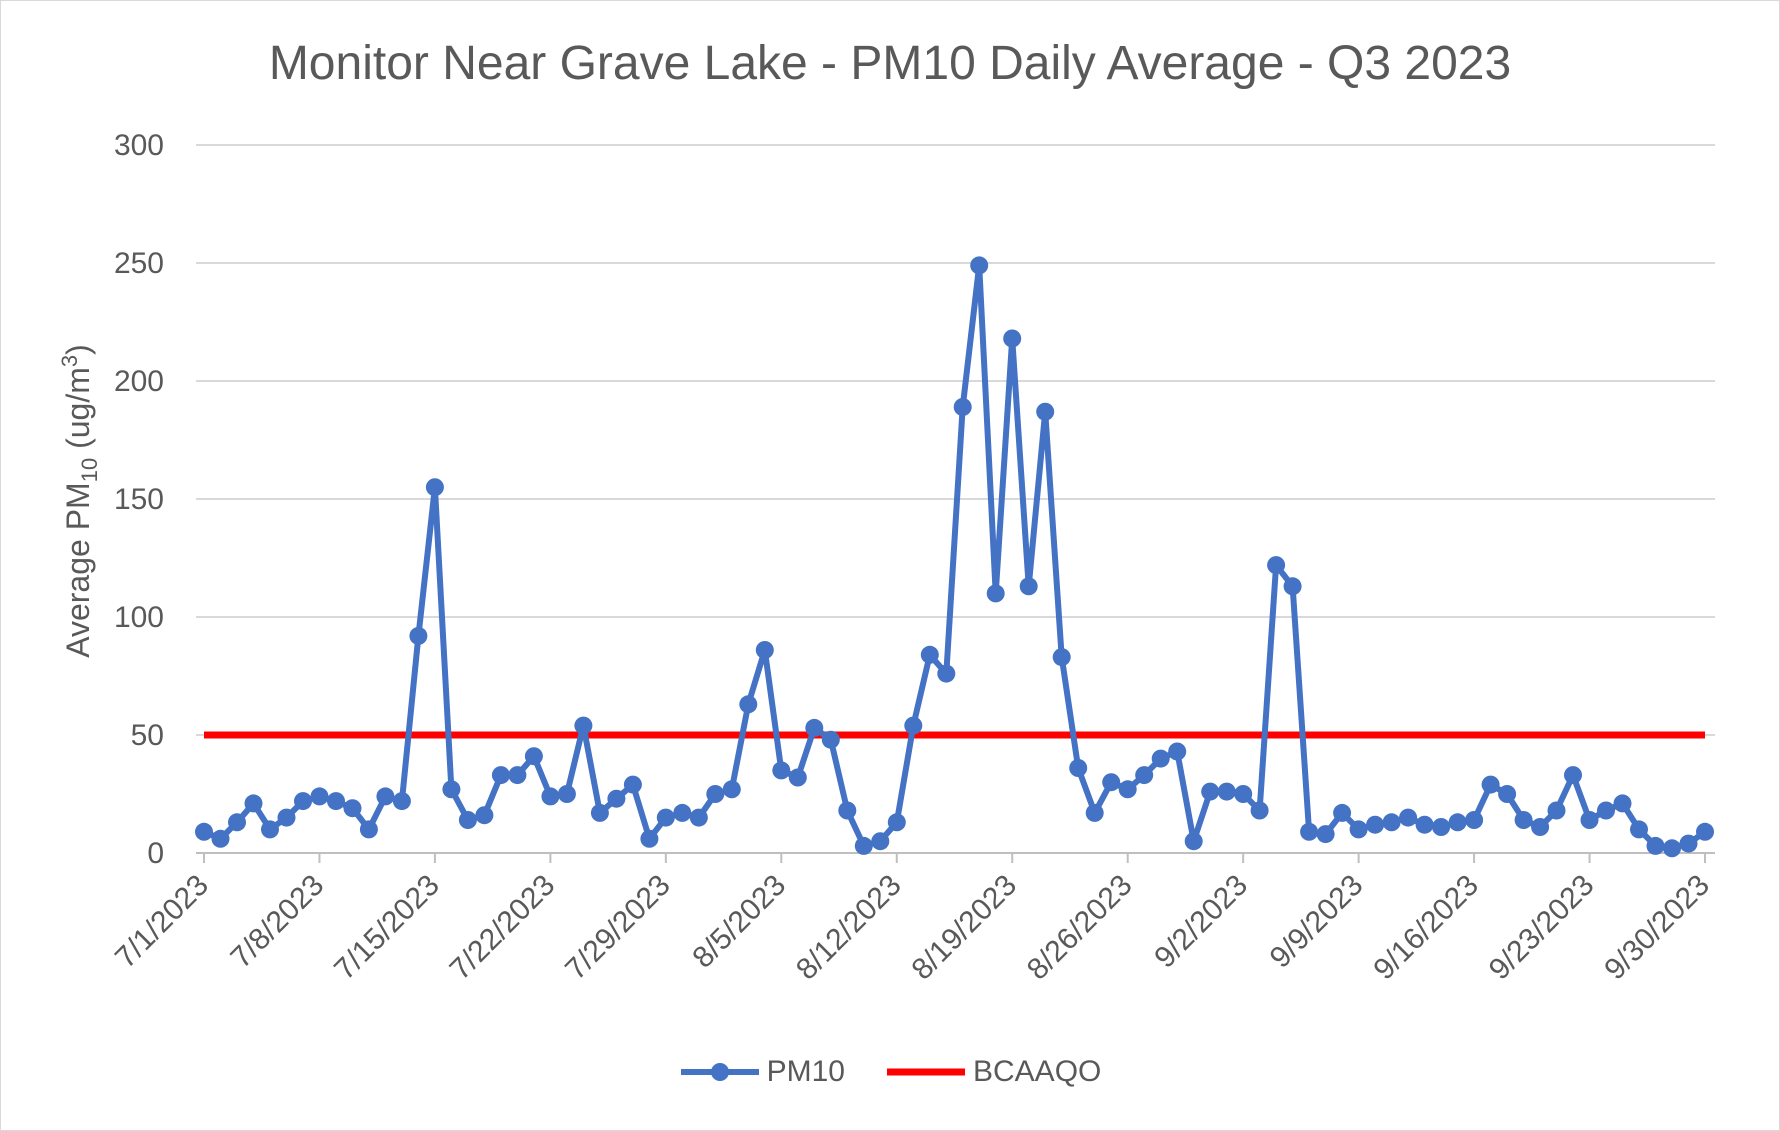 The image size is (1780, 1131). I want to click on y-axis-label: Average PM10 (ug/m3), so click(79, 501).